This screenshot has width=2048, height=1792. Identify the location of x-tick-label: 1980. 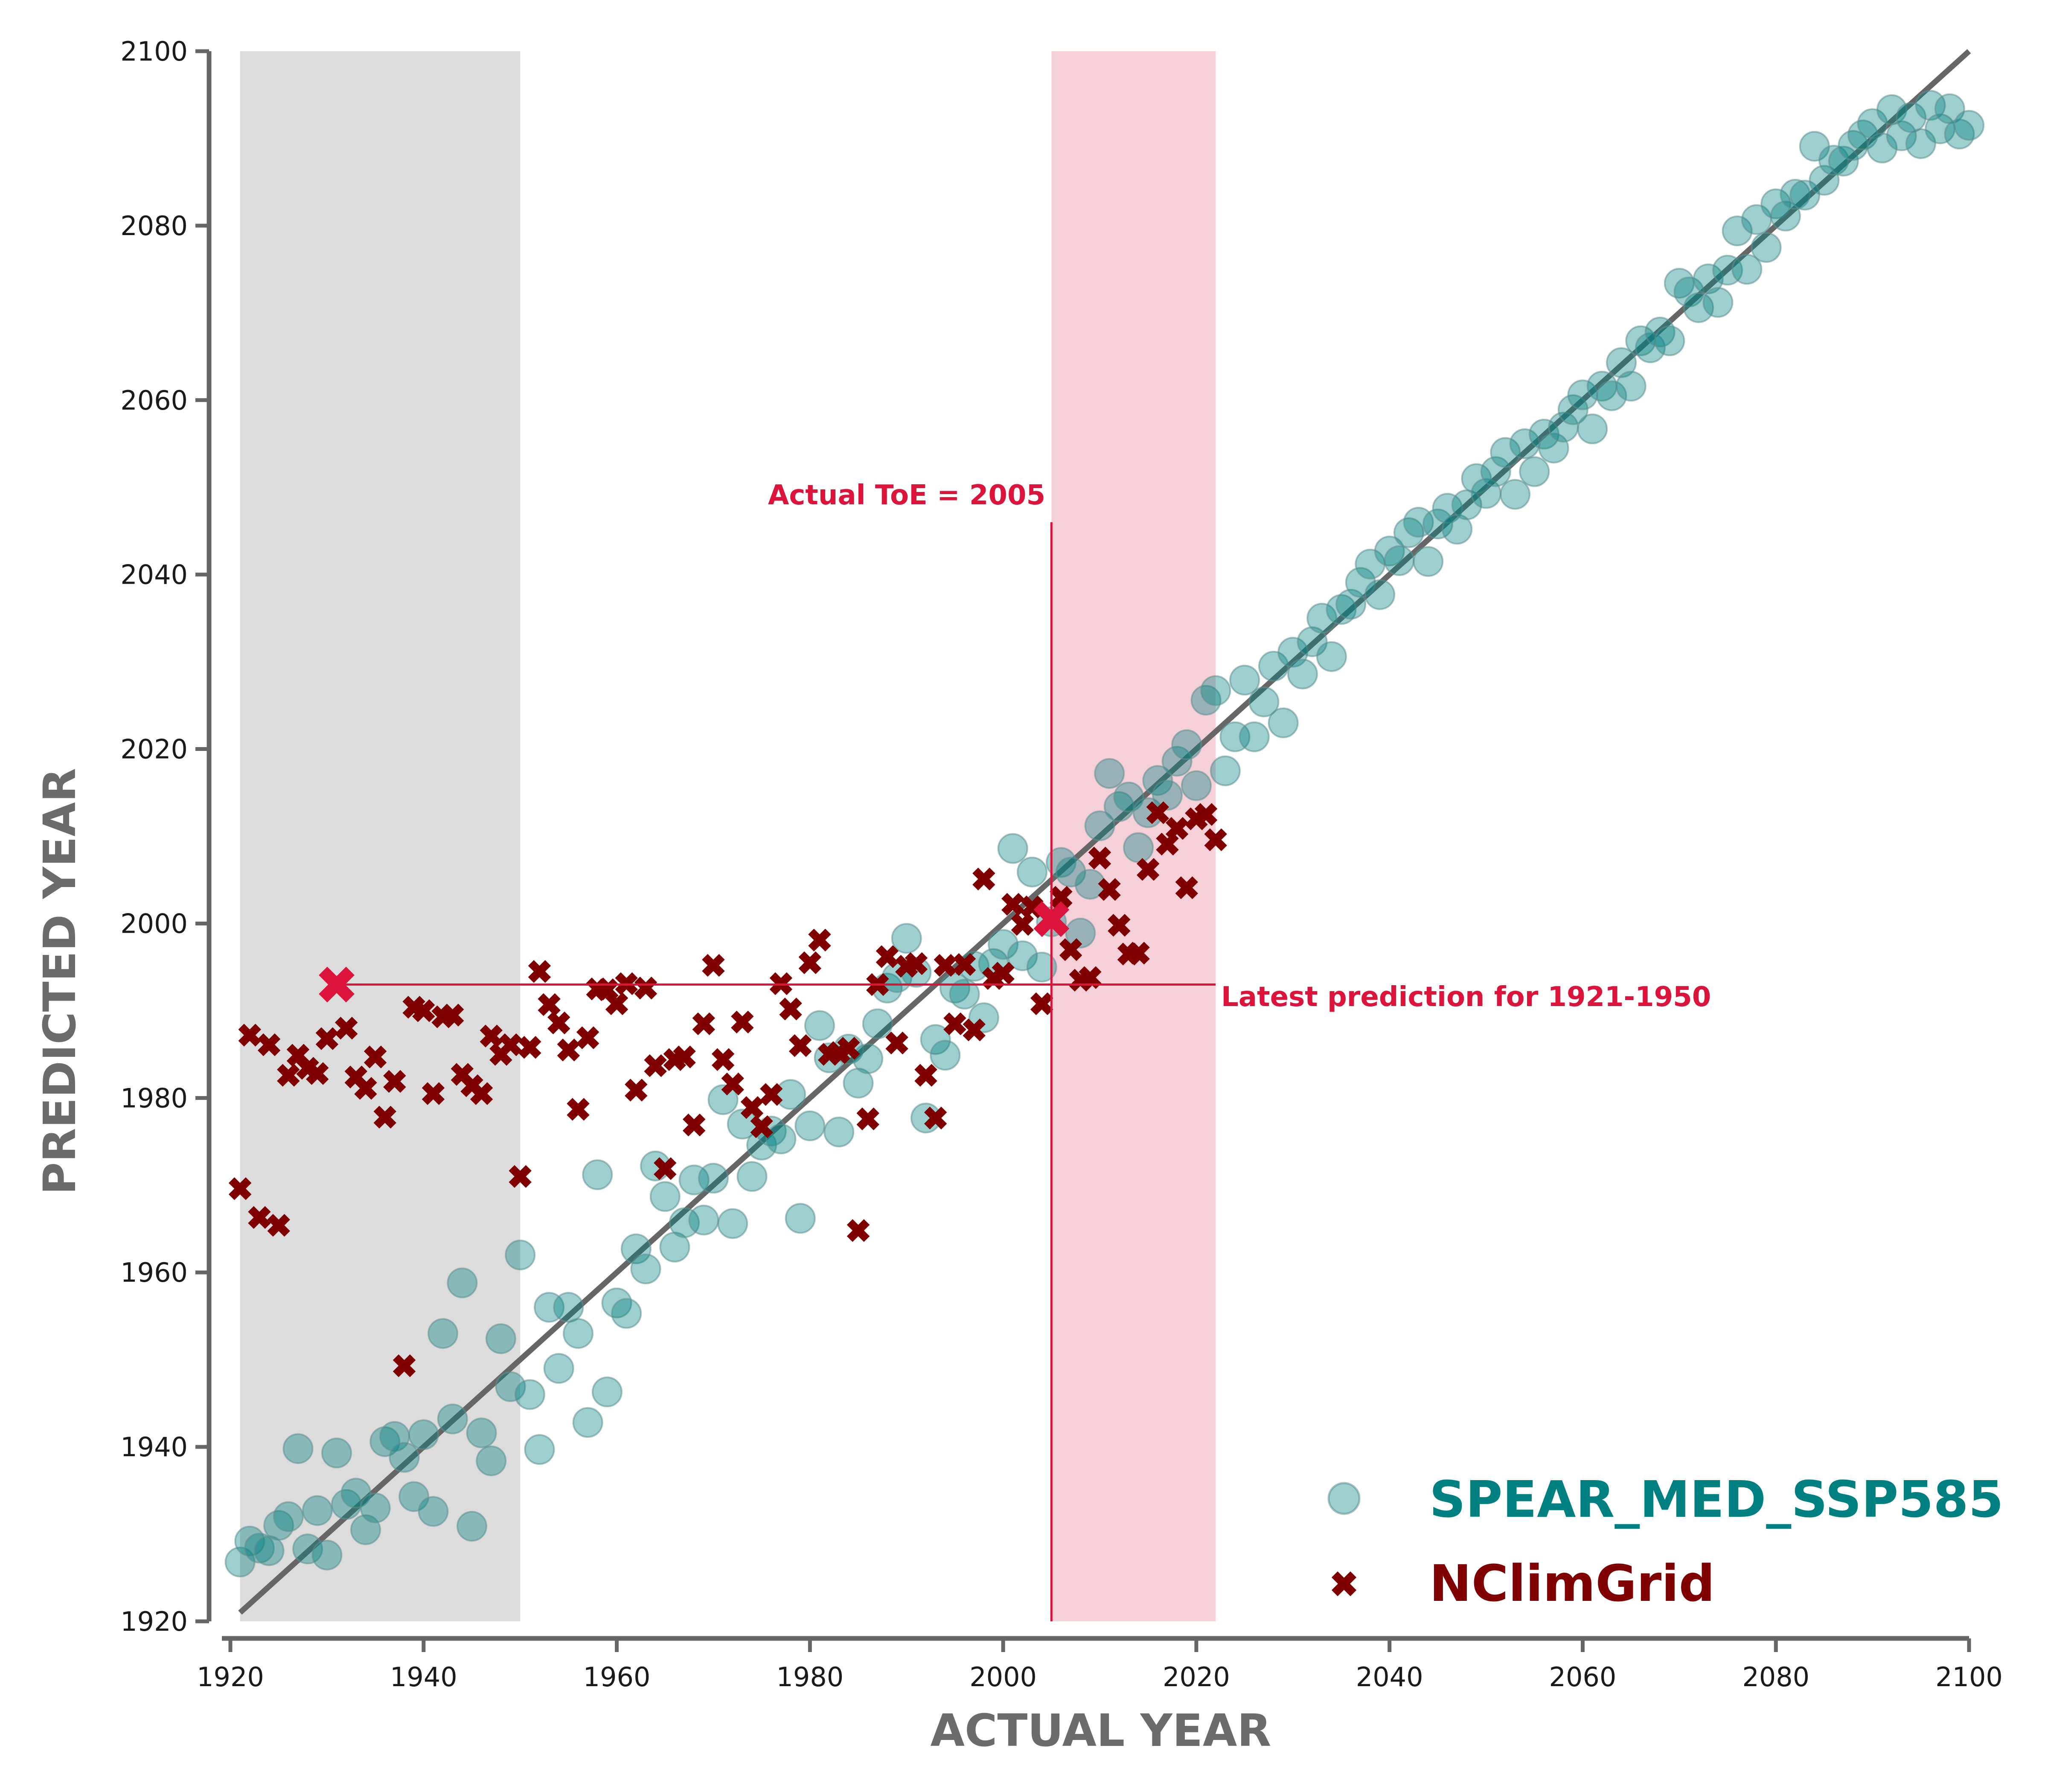
(810, 1677).